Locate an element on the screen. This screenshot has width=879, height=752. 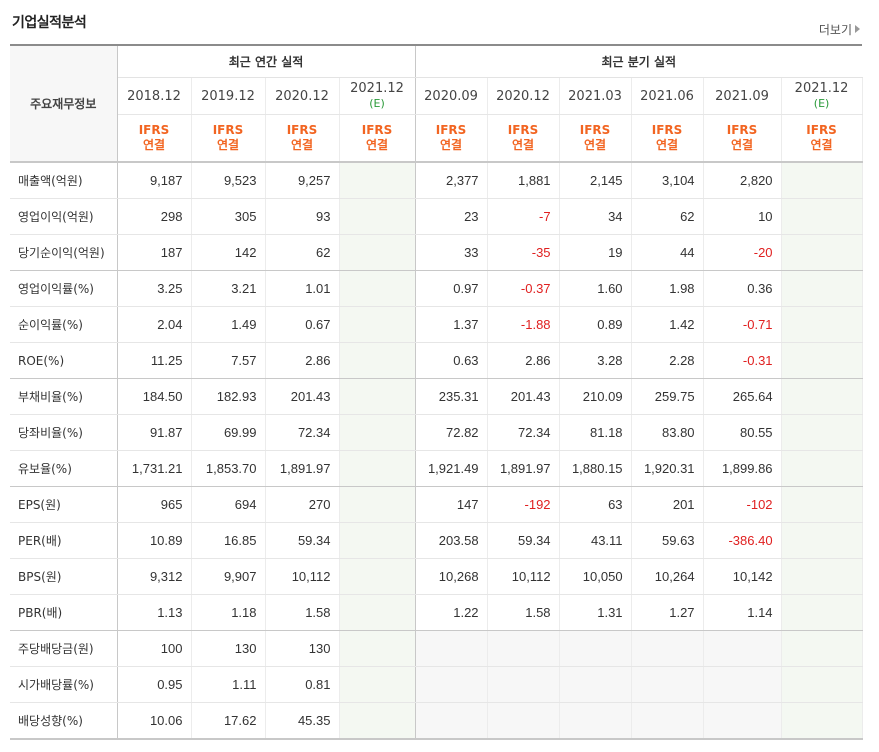
table-cell: 10.89 is located at coordinates (154, 540).